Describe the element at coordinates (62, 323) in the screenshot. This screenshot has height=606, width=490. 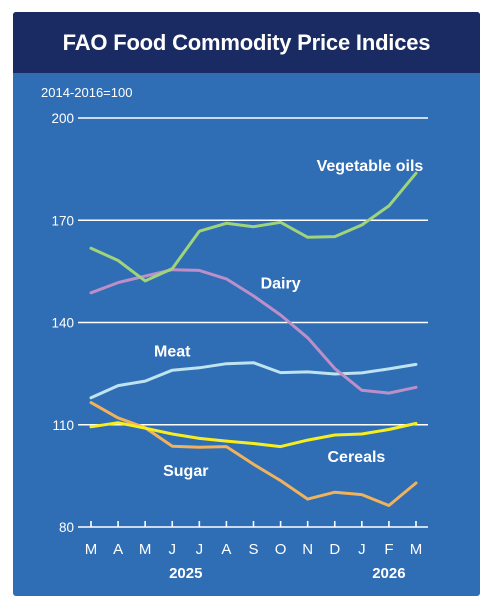
I see `y-tick-label: 140` at that location.